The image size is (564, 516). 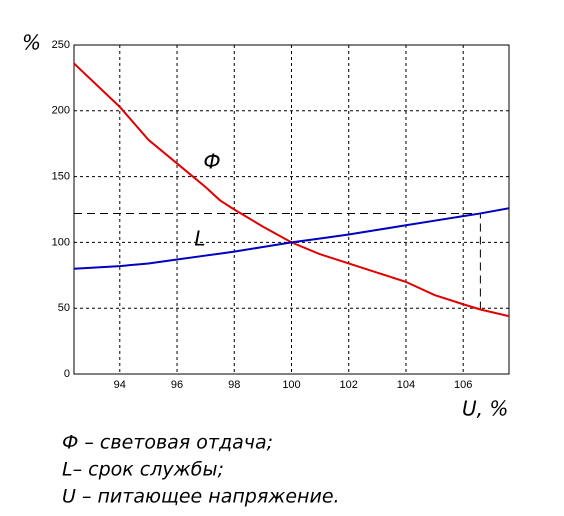 What do you see at coordinates (291, 385) in the screenshot?
I see `x-tick-label: 100` at bounding box center [291, 385].